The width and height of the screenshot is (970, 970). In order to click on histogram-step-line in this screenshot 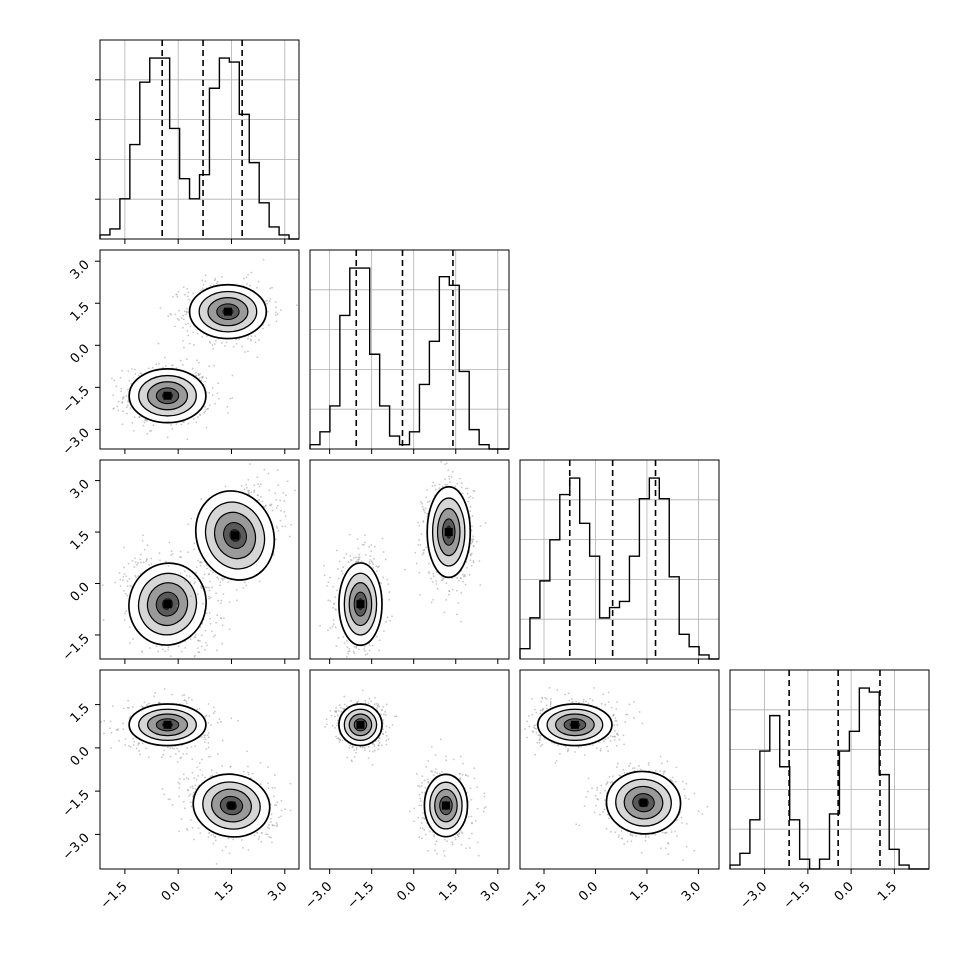, I will do `click(829, 778)`.